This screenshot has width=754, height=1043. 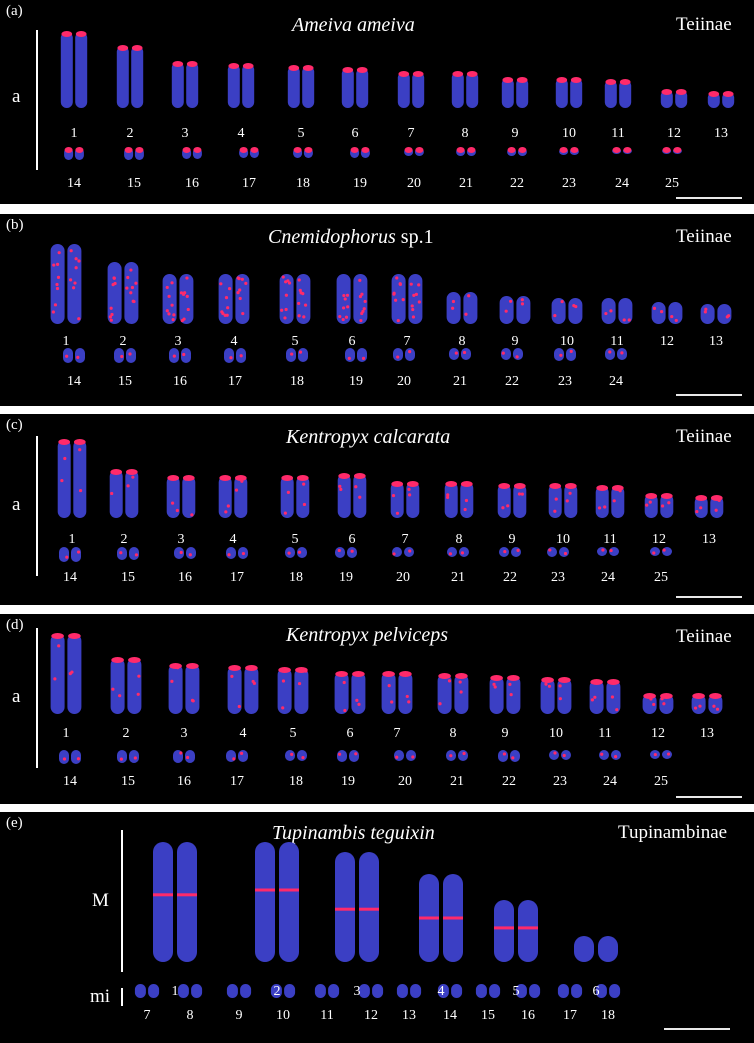 What do you see at coordinates (661, 577) in the screenshot?
I see `chromosome-number: 25` at bounding box center [661, 577].